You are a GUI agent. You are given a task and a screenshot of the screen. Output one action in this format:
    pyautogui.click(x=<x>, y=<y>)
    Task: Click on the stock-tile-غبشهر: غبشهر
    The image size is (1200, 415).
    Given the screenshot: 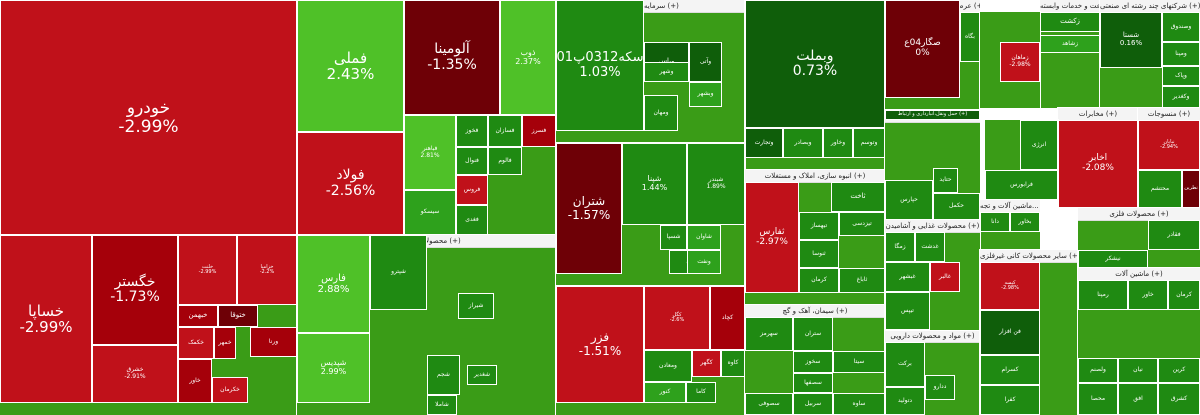 What is the action you would take?
    pyautogui.click(x=907, y=277)
    